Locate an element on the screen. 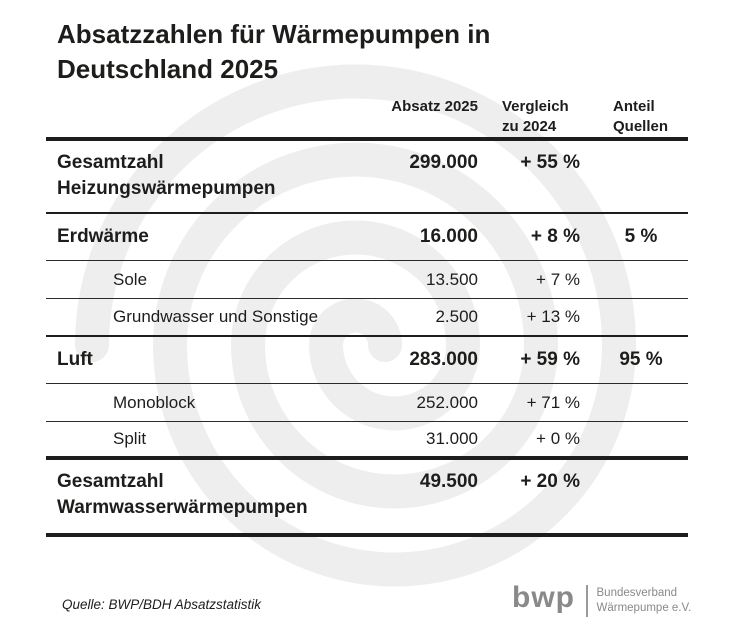 The image size is (750, 629). bwp-logo: bwp Bundesverband Wärmepumpe e.V. is located at coordinates (601, 601).